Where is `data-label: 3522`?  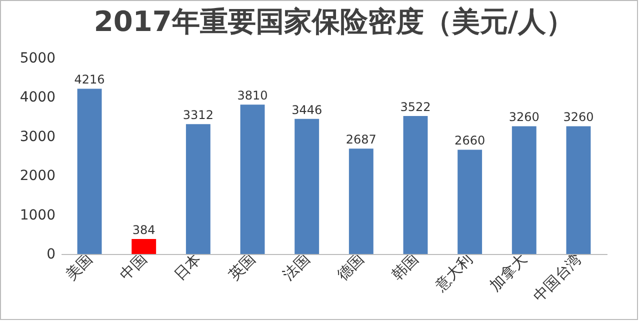 data-label: 3522 is located at coordinates (415, 107).